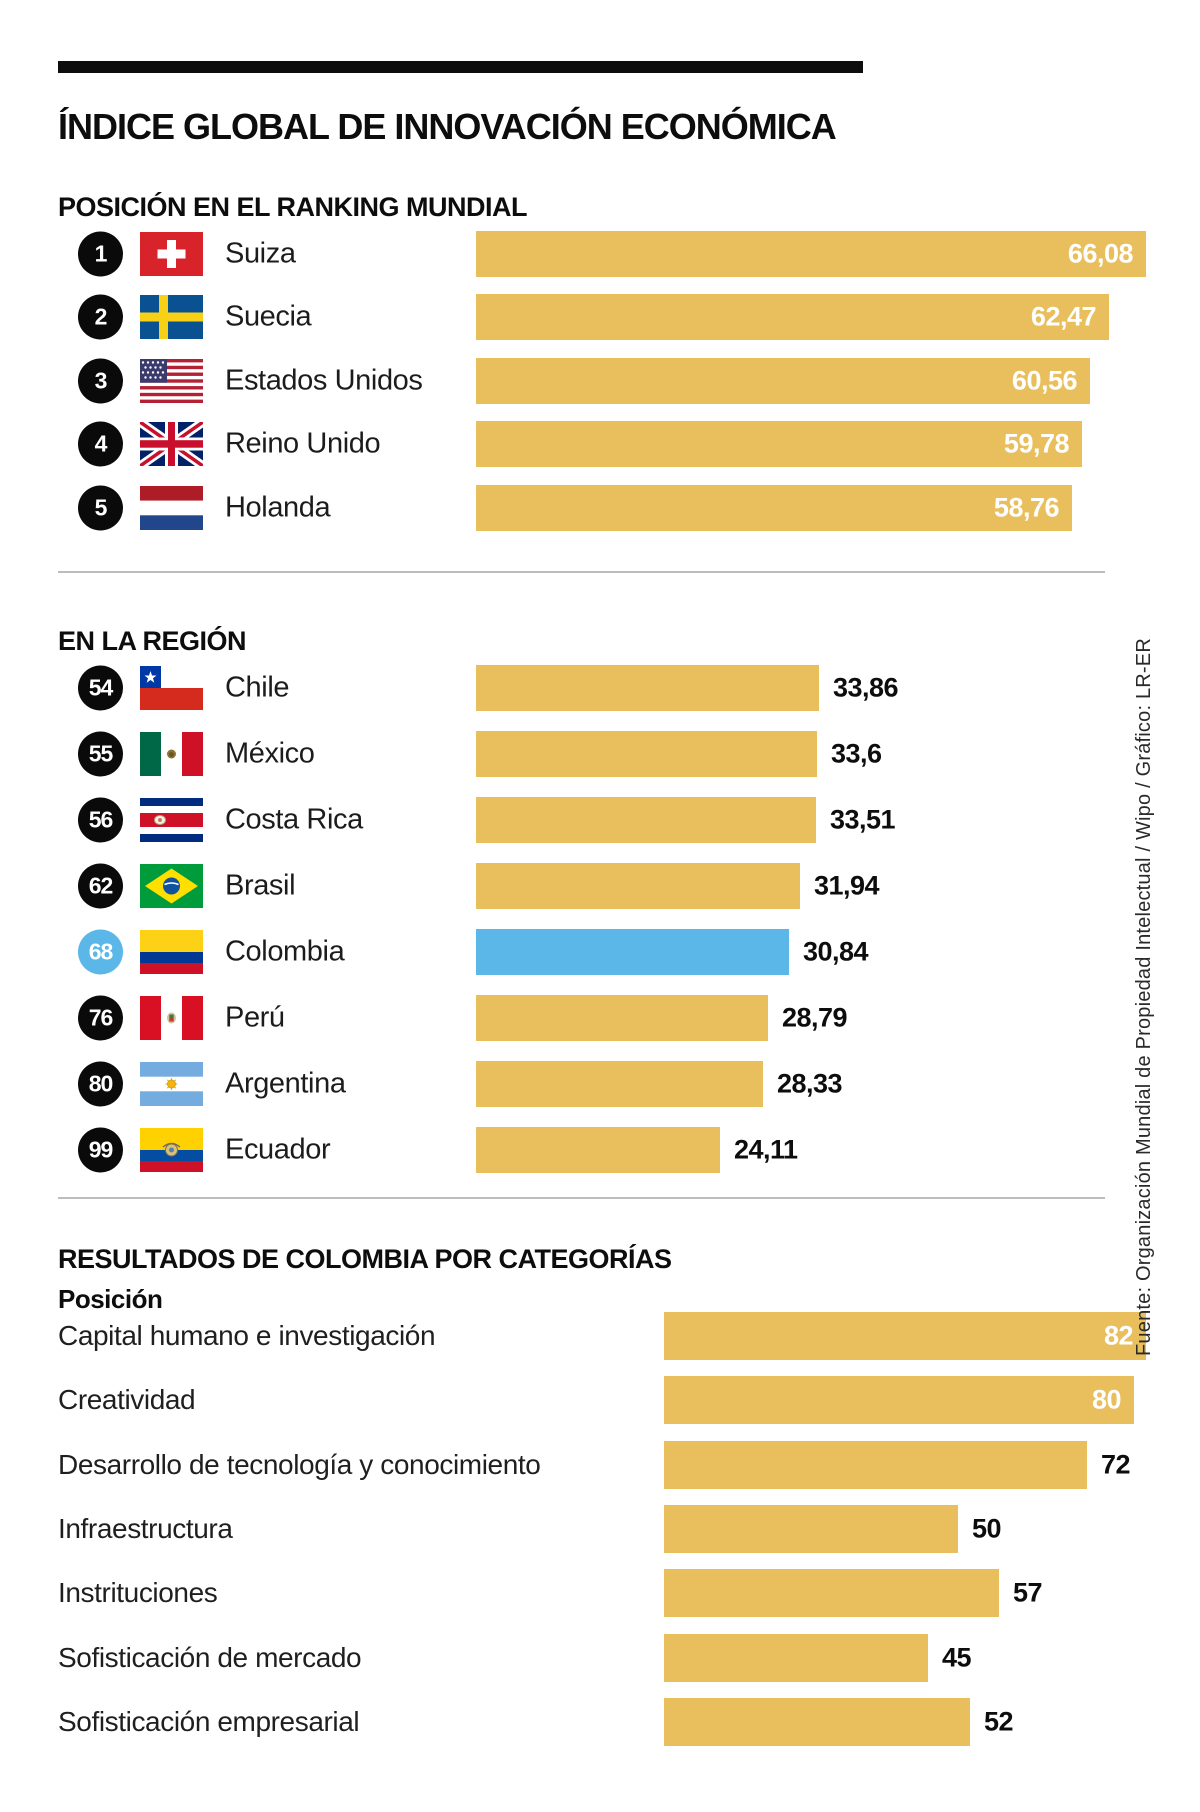 The width and height of the screenshot is (1200, 1812). Describe the element at coordinates (293, 207) in the screenshot. I see `world-ranking-heading: POSICIÓN EN EL RANKING MUNDIAL` at that location.